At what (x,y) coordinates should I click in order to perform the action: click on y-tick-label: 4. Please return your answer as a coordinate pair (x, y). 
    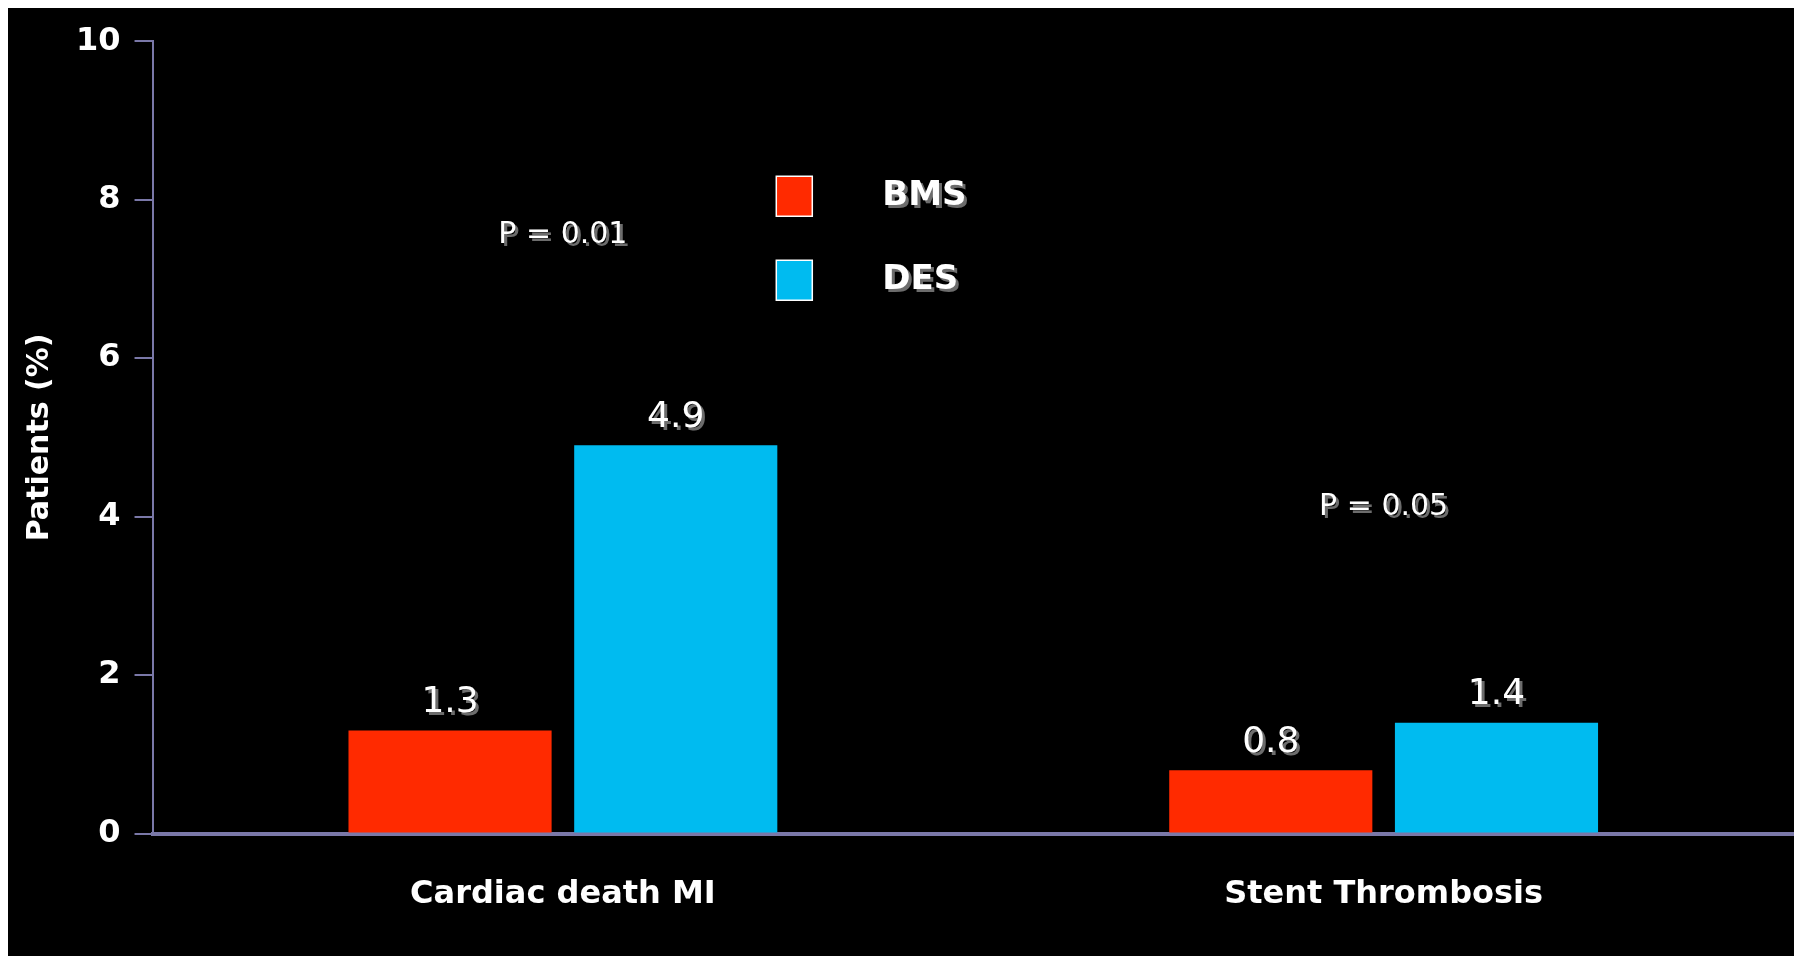
    Looking at the image, I should click on (109, 513).